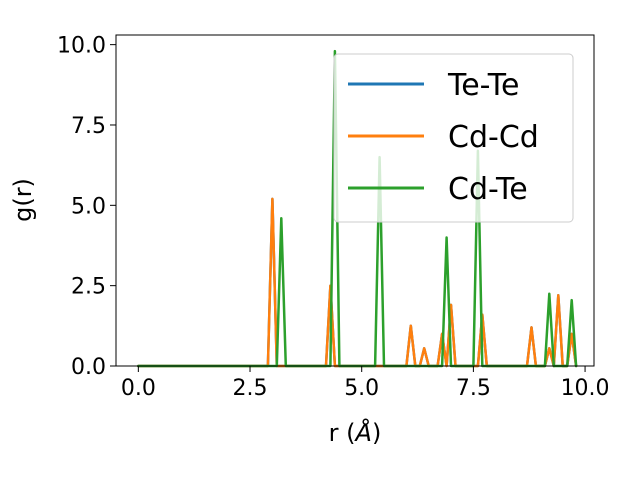  What do you see at coordinates (585, 388) in the screenshot?
I see `x-tick-label: 10.0` at bounding box center [585, 388].